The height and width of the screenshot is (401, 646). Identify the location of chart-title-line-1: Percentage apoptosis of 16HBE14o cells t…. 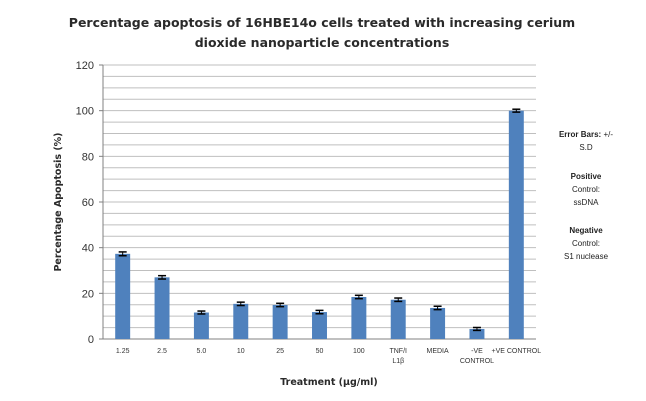
(322, 22).